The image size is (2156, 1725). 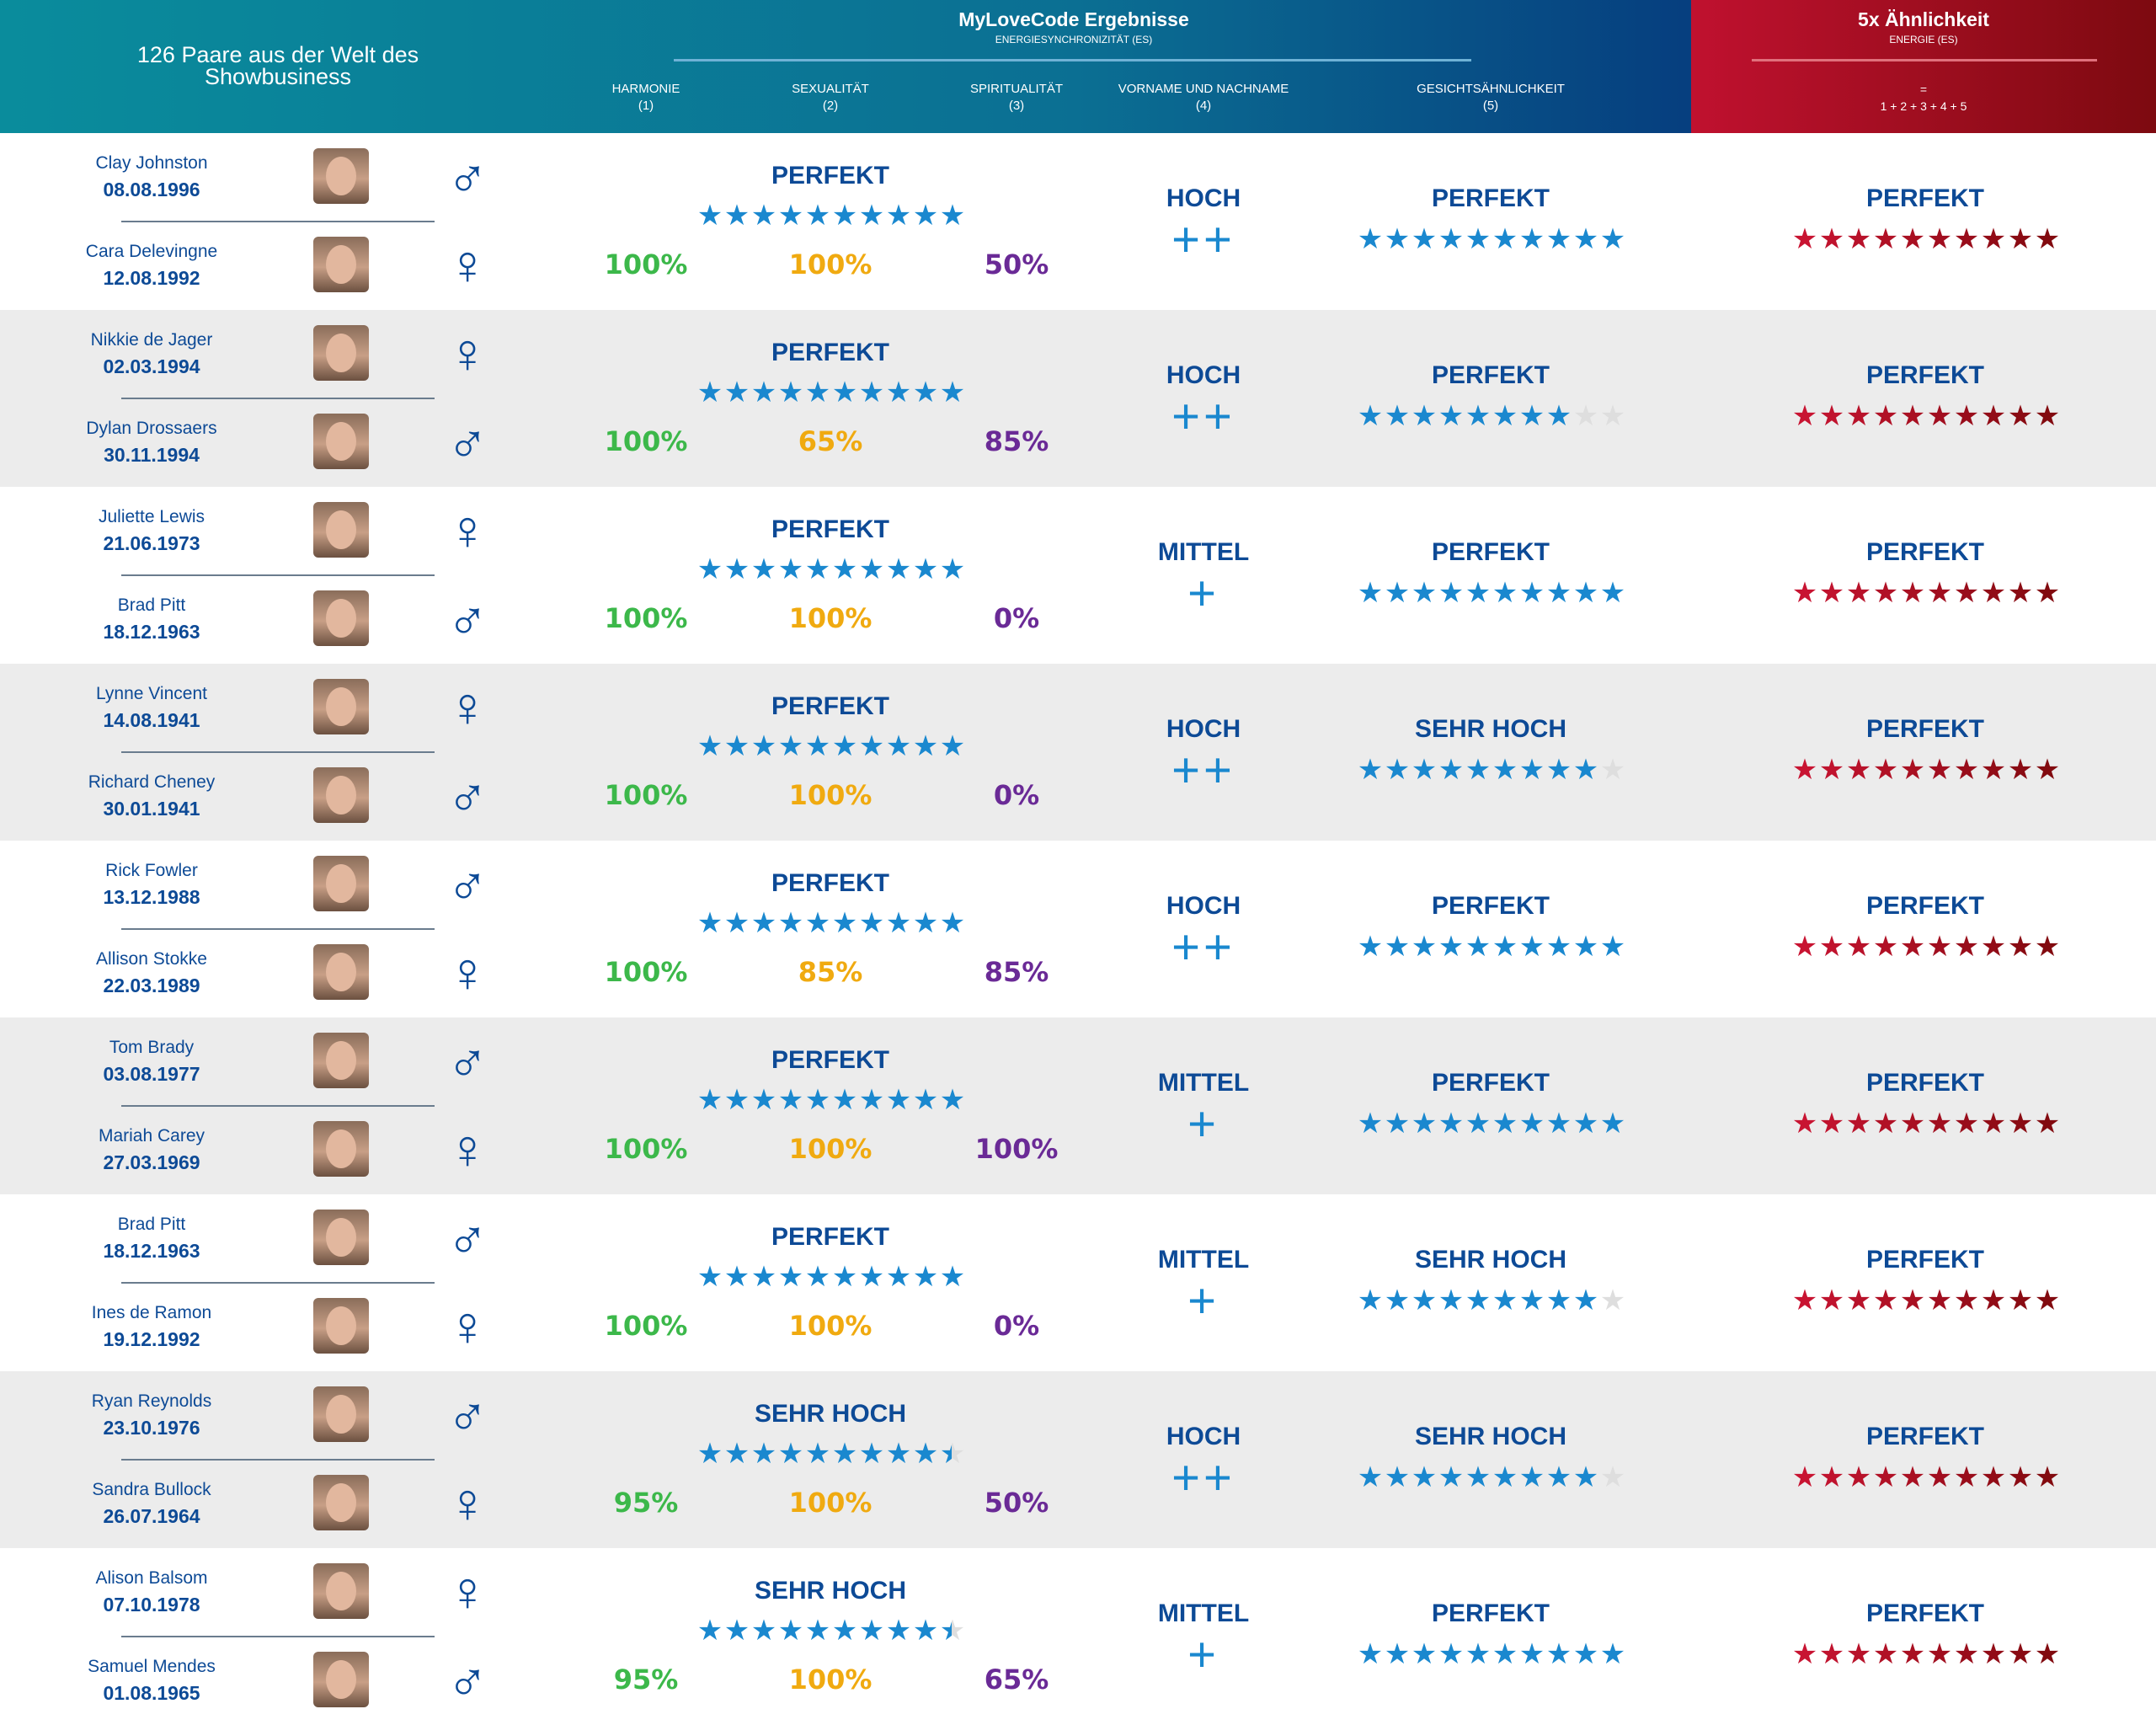 I want to click on person-name: Juliette Lewis, so click(x=151, y=516).